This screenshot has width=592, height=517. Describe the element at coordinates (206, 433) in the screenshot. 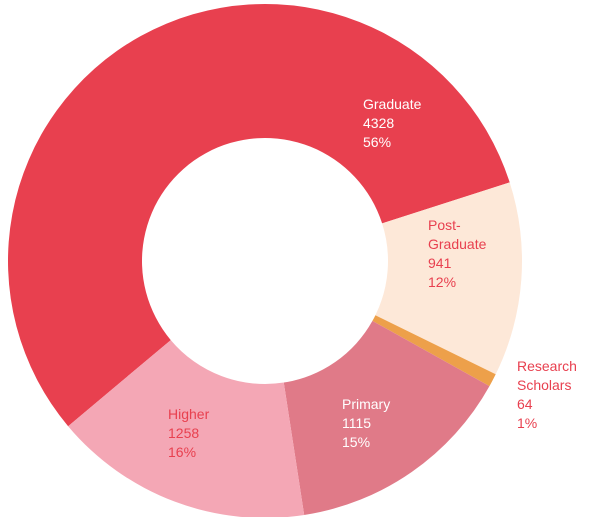

I see `slice-label: Higher 1258 16%` at that location.